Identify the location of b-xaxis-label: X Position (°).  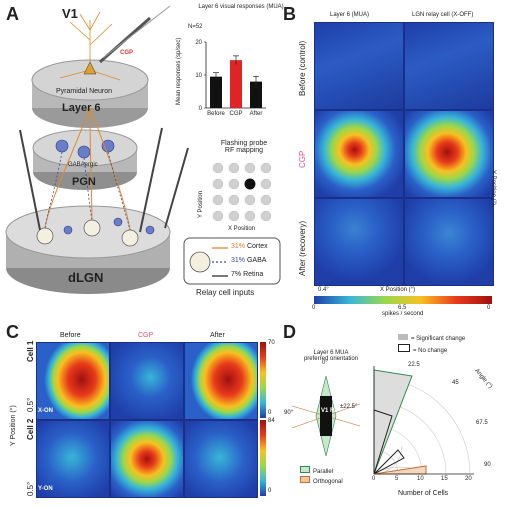
(398, 290).